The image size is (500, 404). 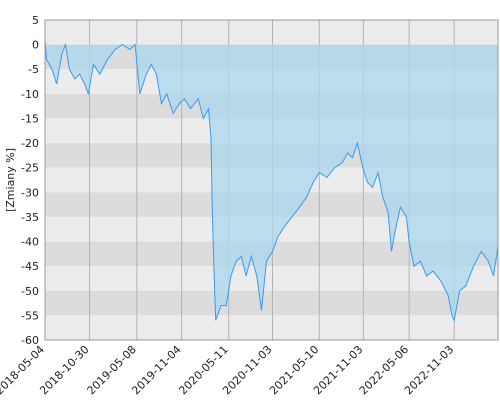 I want to click on y-tick-label: 0, so click(x=35, y=45).